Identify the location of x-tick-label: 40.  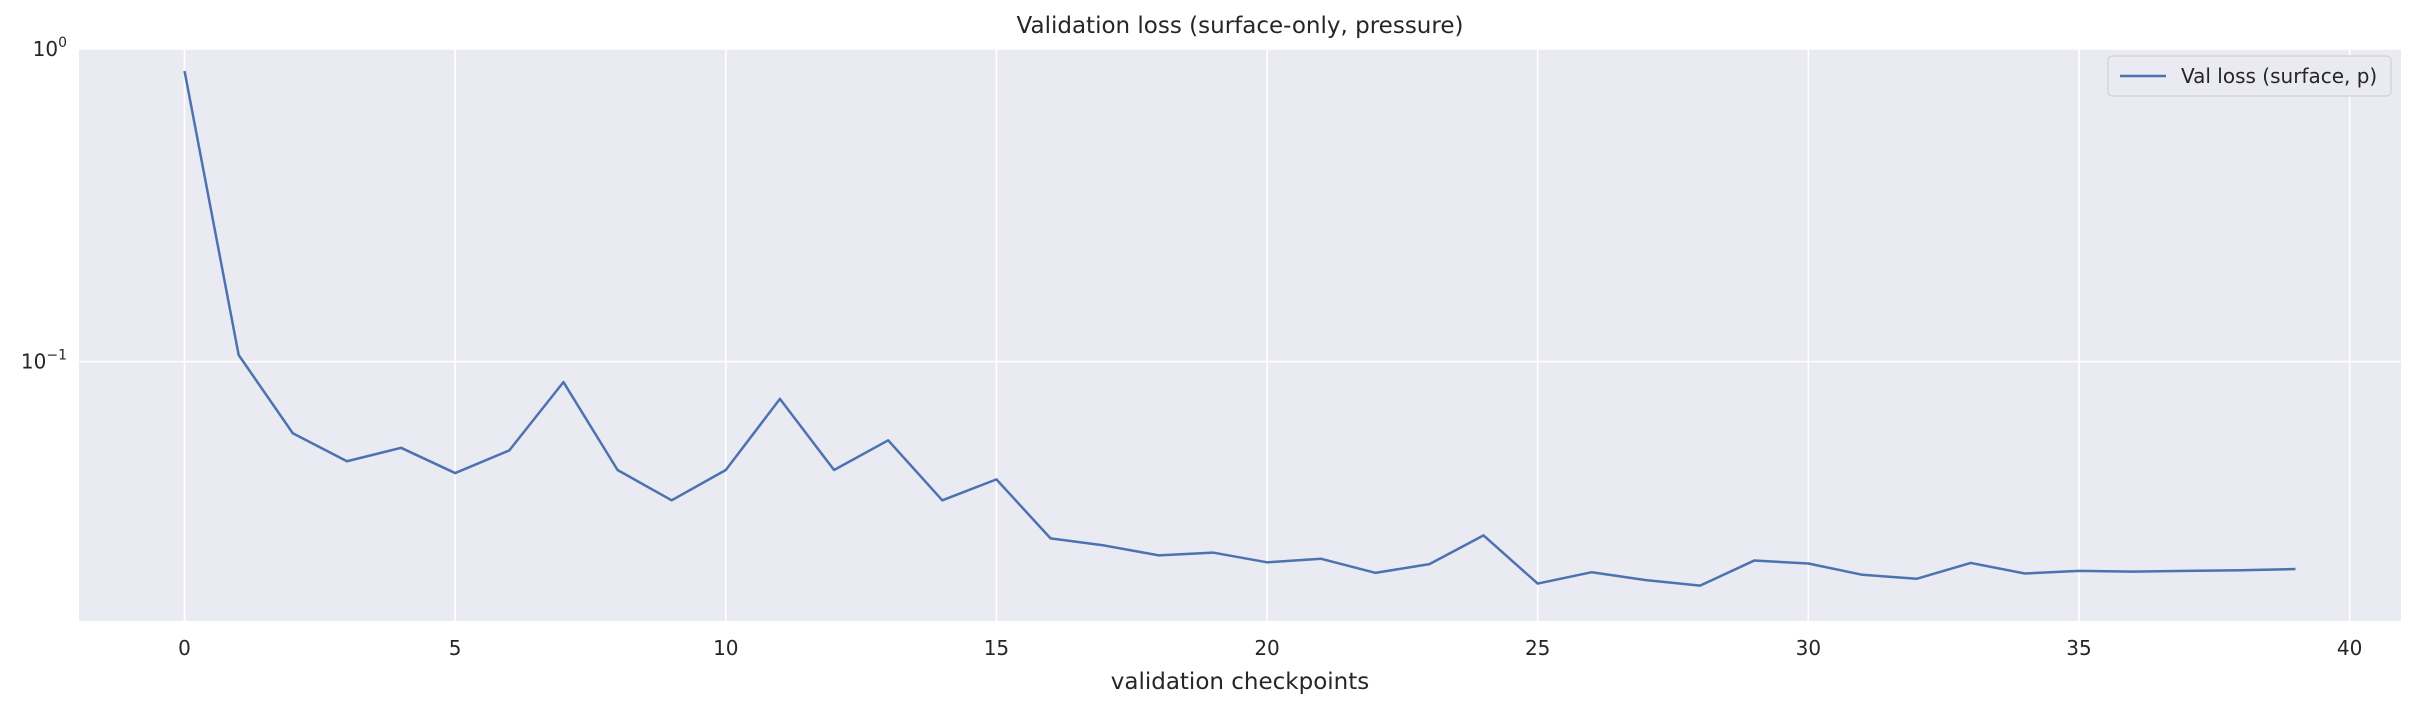
(2349, 648).